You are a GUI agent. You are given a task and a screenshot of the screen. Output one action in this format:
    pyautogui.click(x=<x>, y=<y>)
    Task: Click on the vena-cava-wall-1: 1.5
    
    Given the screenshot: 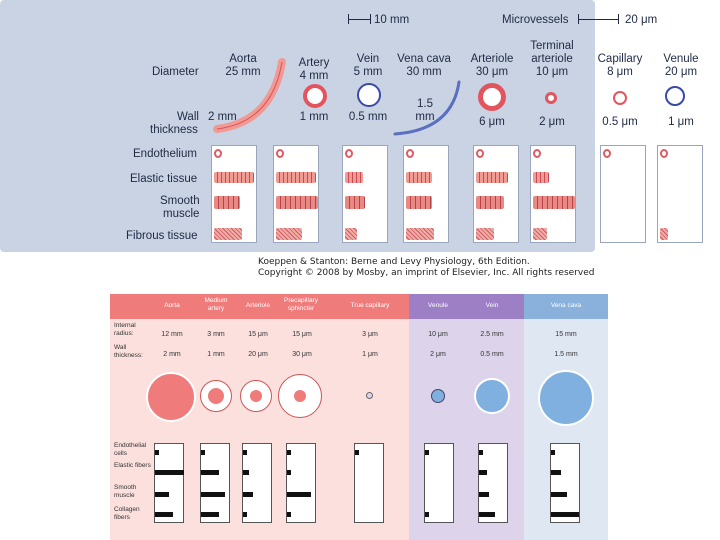 What is the action you would take?
    pyautogui.click(x=425, y=104)
    